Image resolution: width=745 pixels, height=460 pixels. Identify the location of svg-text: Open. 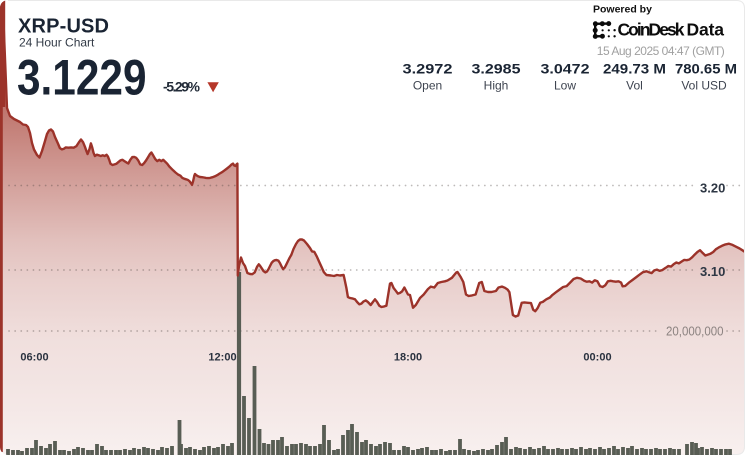
(427, 86).